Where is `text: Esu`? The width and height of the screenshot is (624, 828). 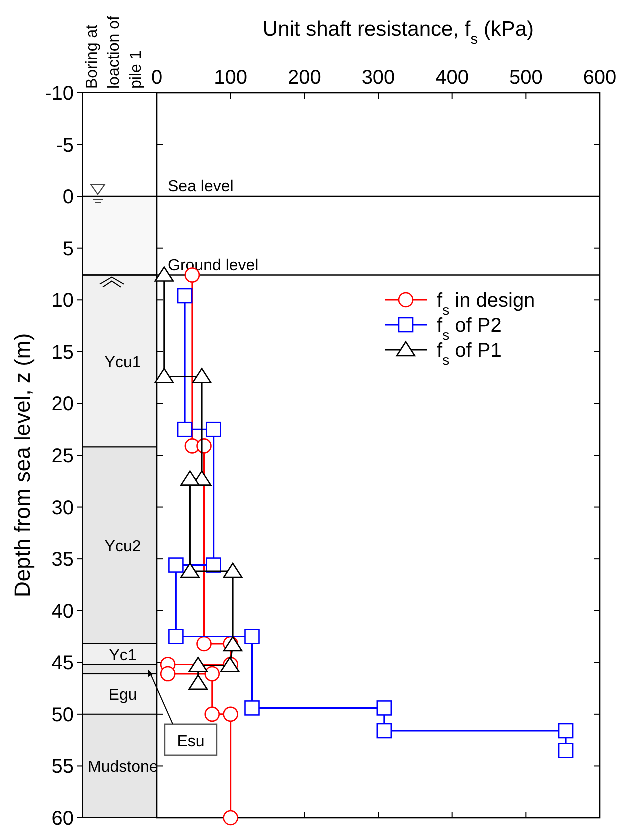
text: Esu is located at coordinates (191, 741).